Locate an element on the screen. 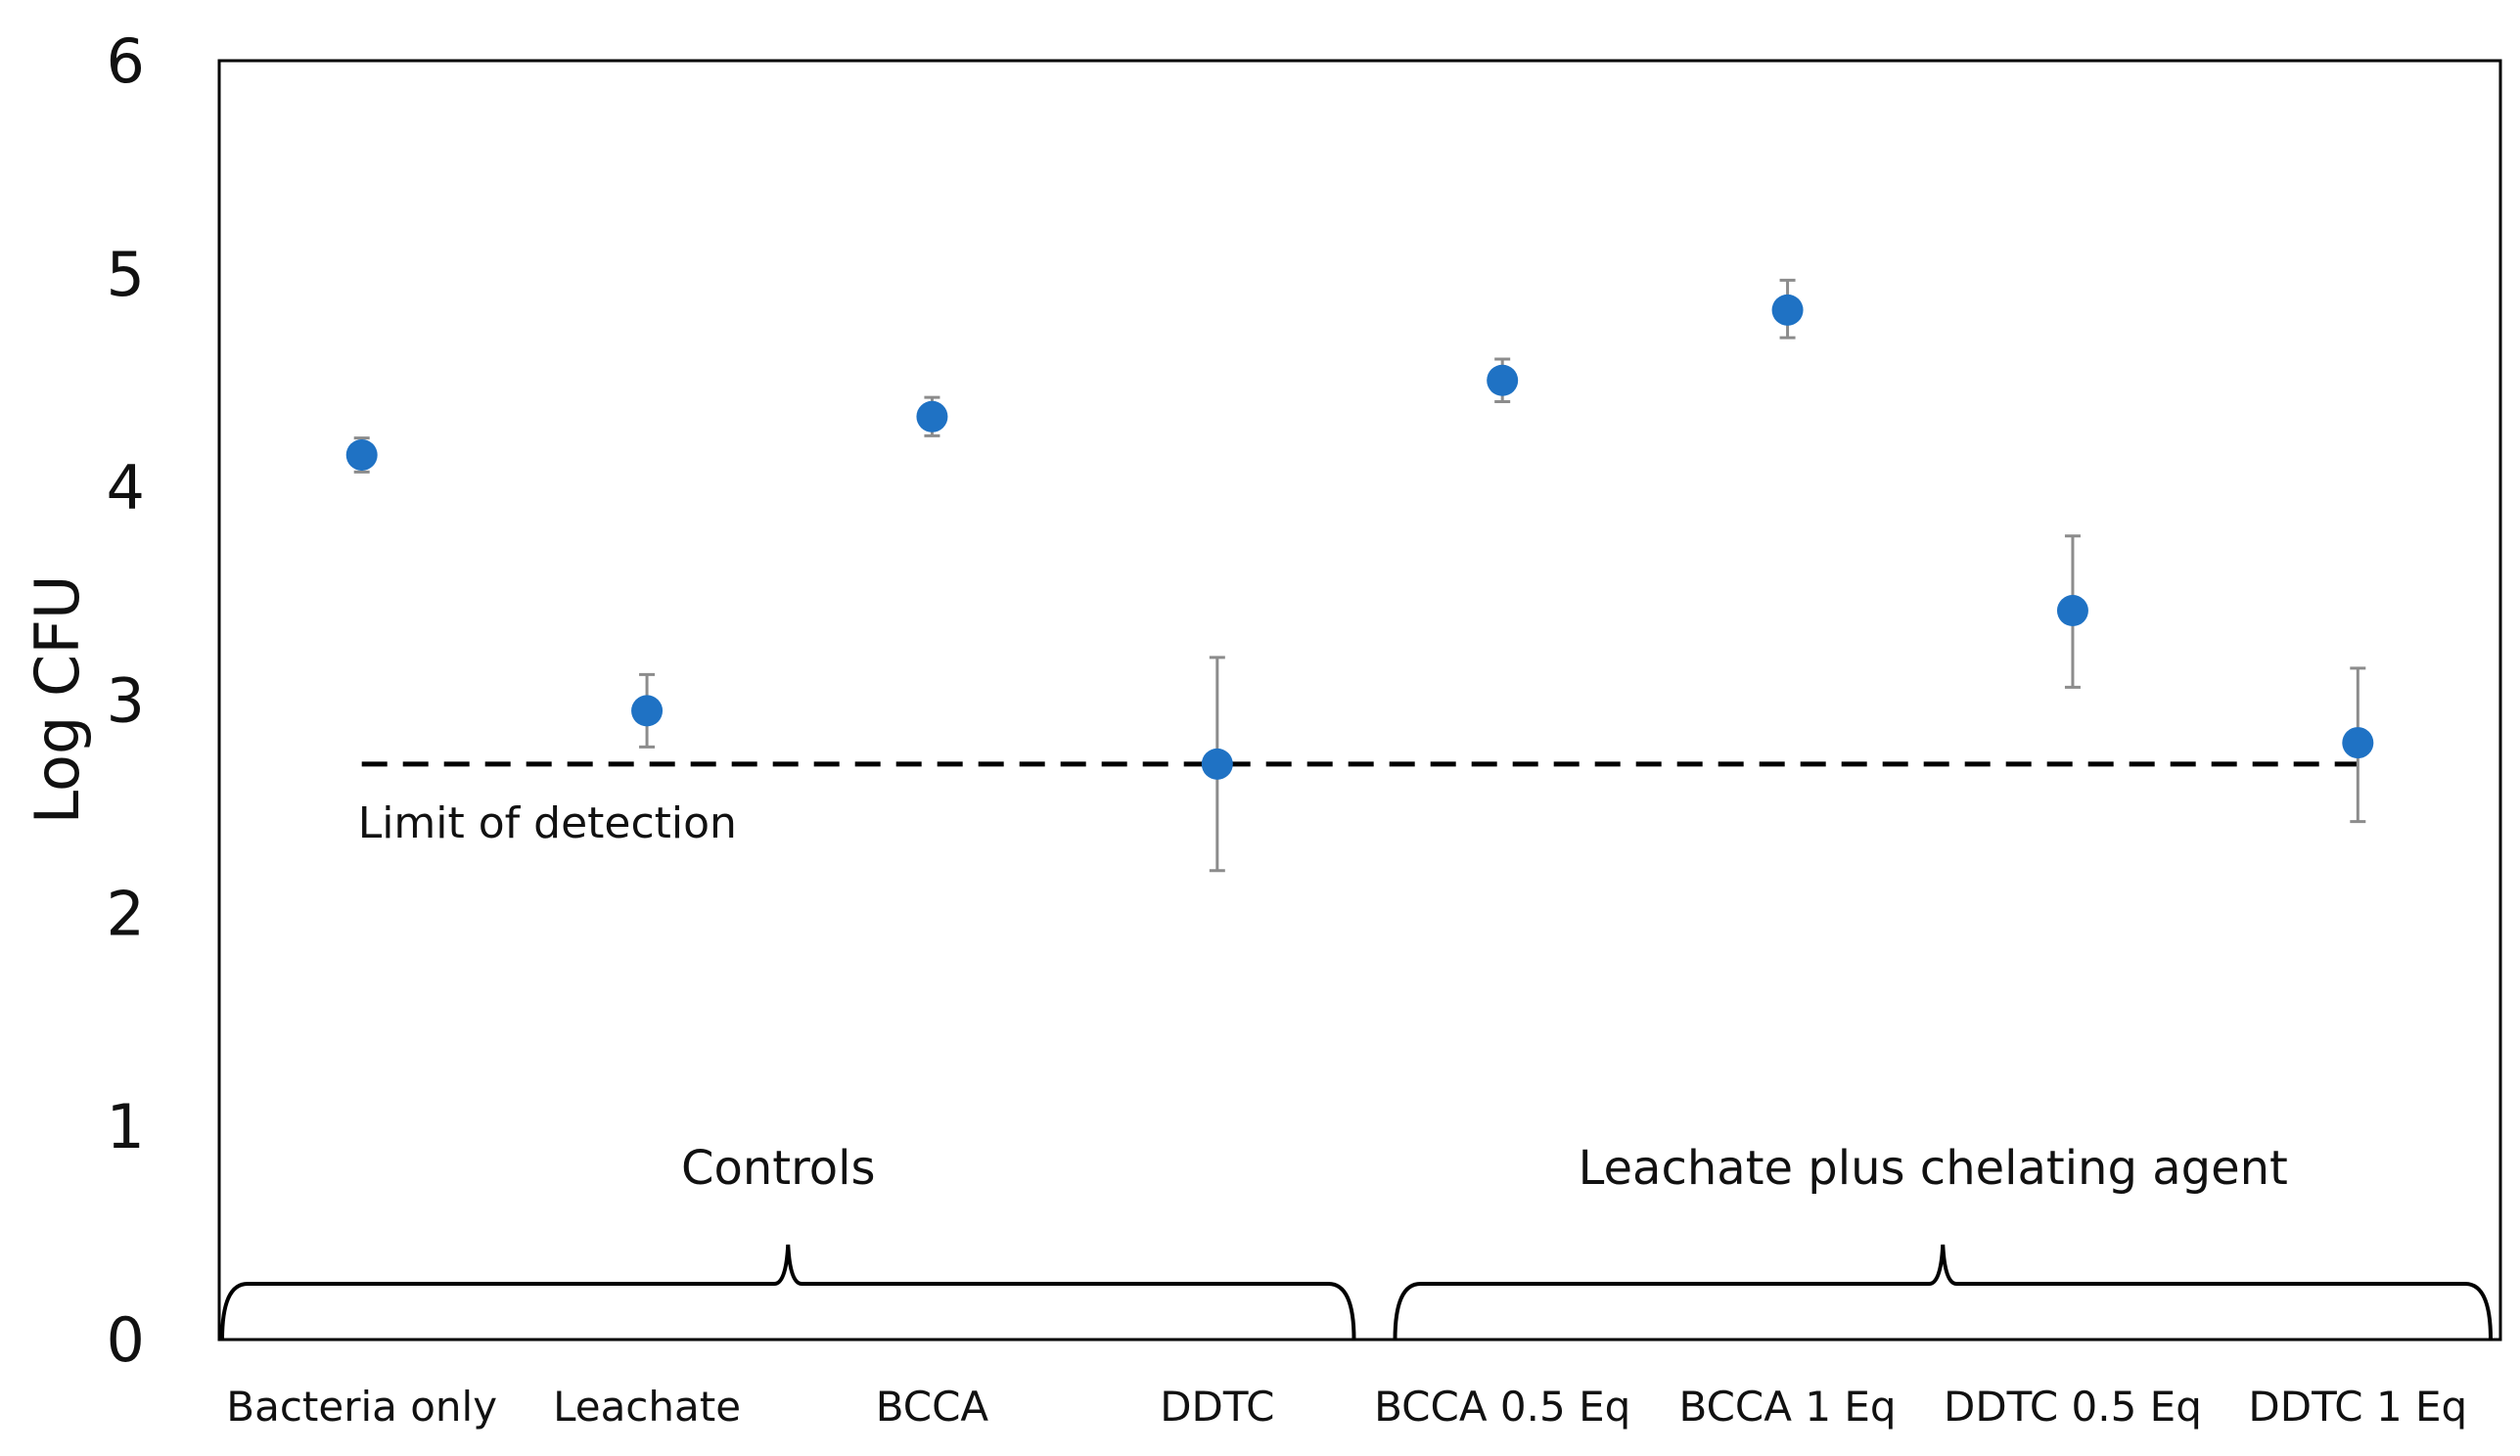 The width and height of the screenshot is (2520, 1456). y-tick-label: 5 is located at coordinates (126, 274).